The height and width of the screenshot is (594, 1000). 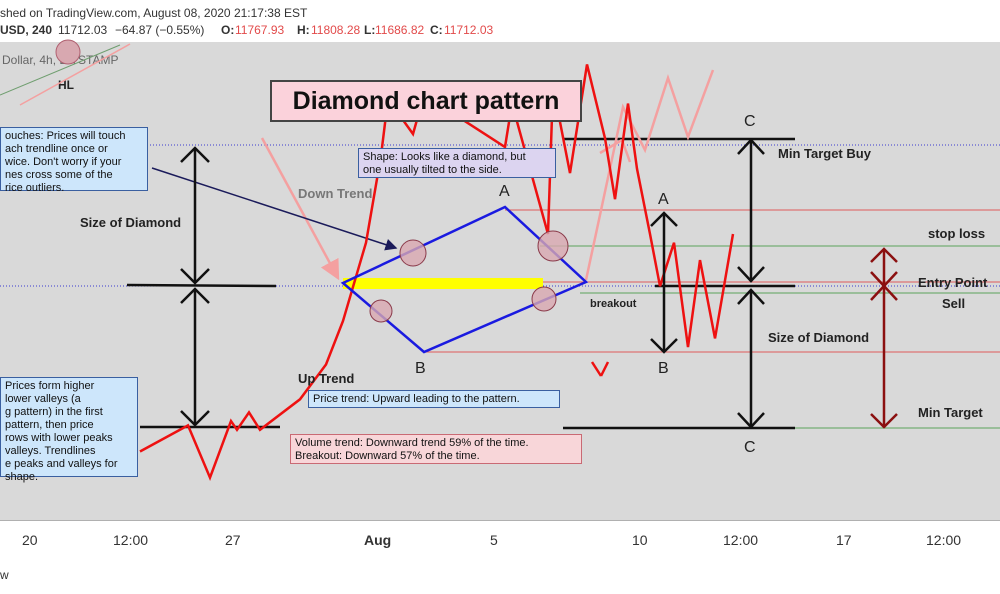 I want to click on risk-arrow-mid-down, so click(x=884, y=292).